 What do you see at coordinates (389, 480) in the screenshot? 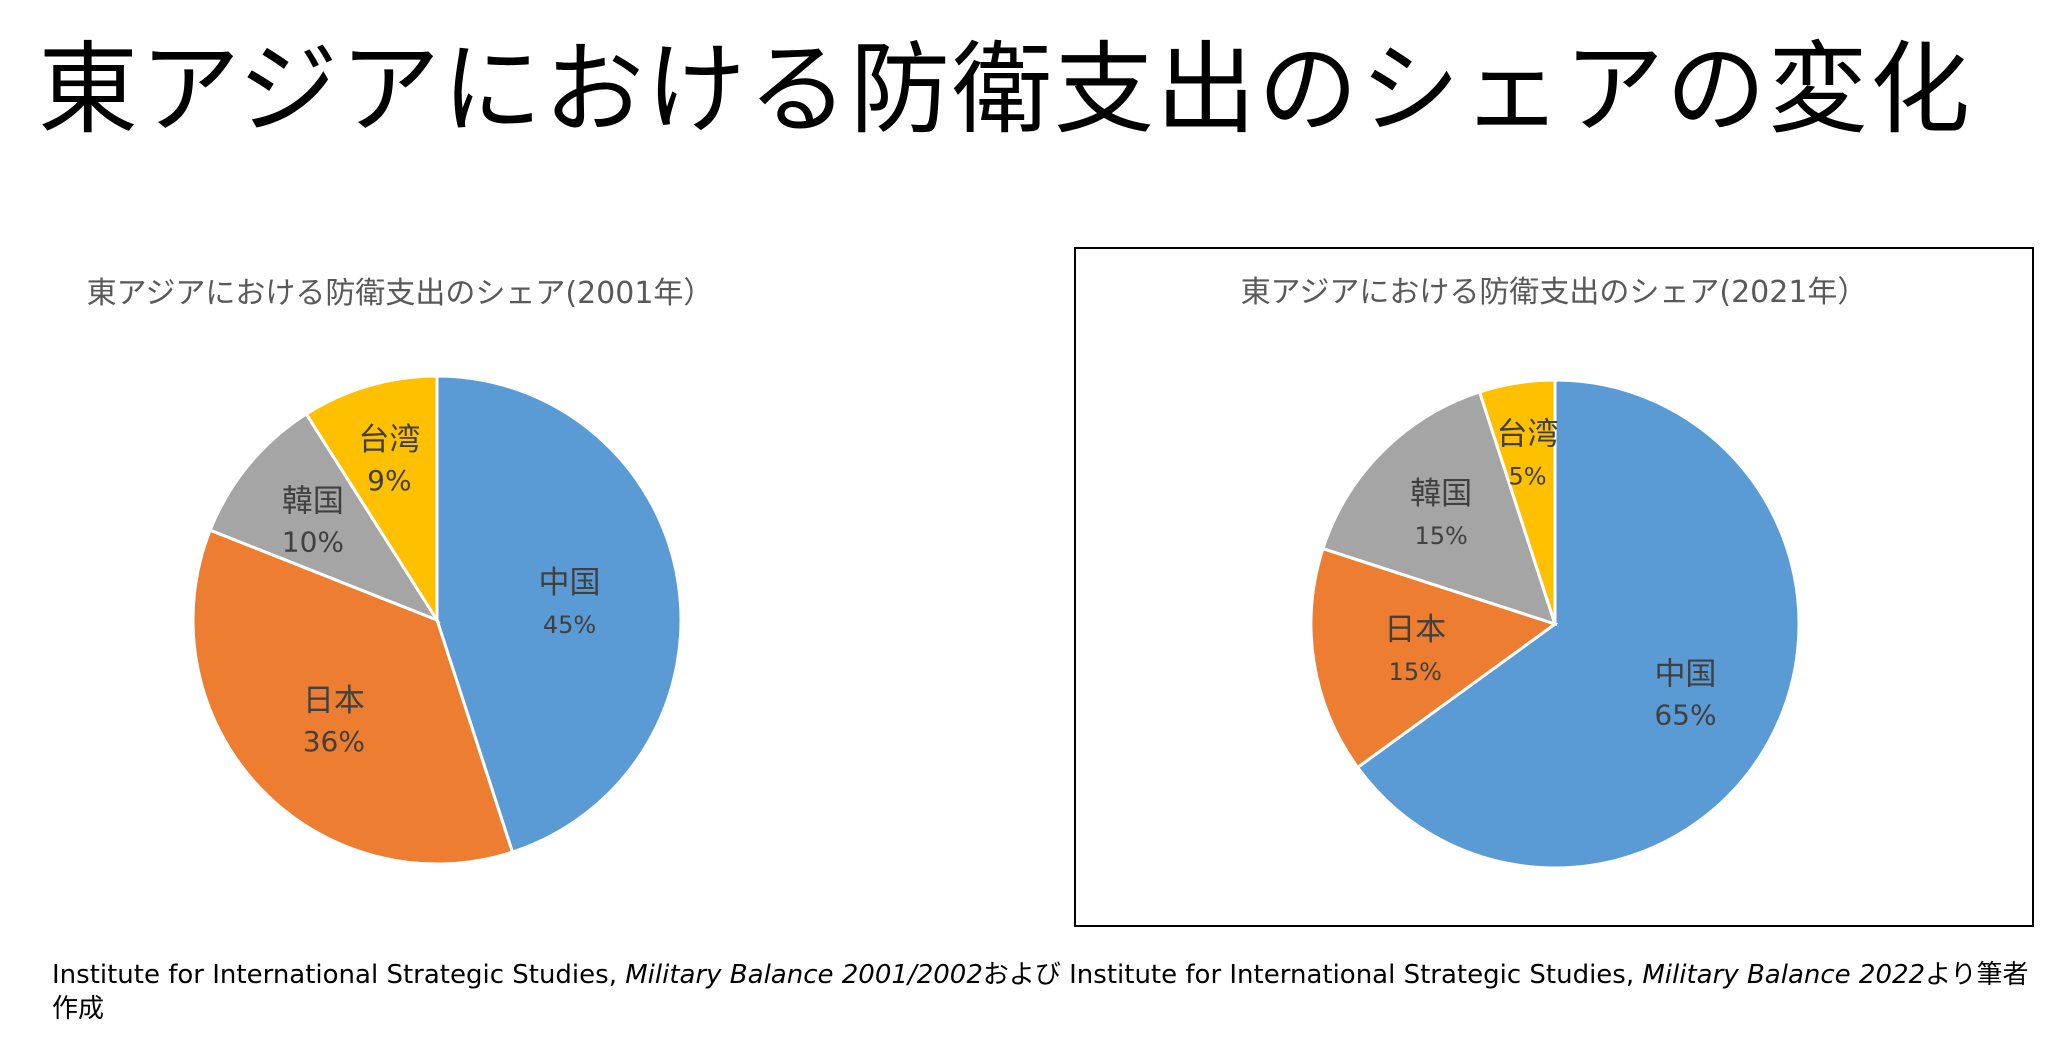
I see `slice-value-label: 9%` at bounding box center [389, 480].